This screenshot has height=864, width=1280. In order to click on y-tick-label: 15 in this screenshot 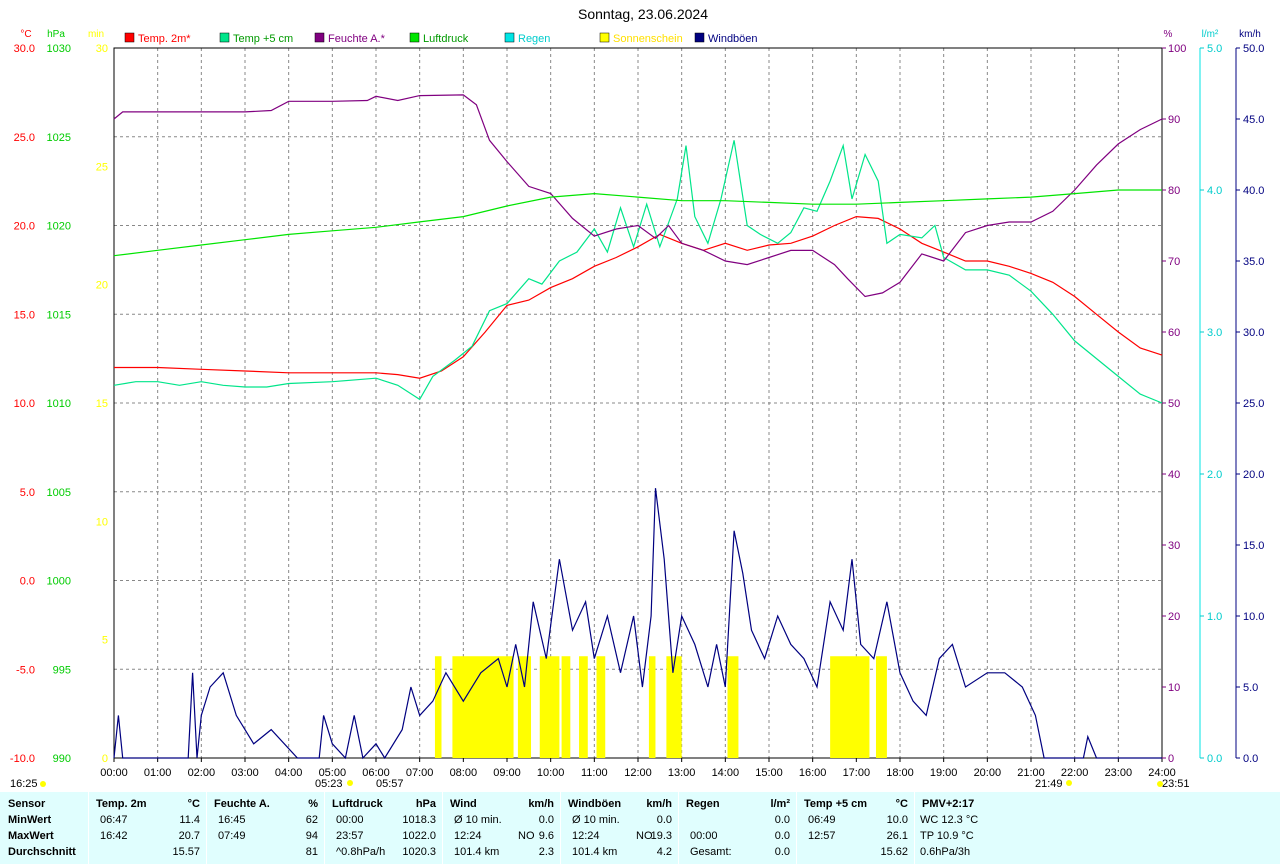, I will do `click(102, 404)`.